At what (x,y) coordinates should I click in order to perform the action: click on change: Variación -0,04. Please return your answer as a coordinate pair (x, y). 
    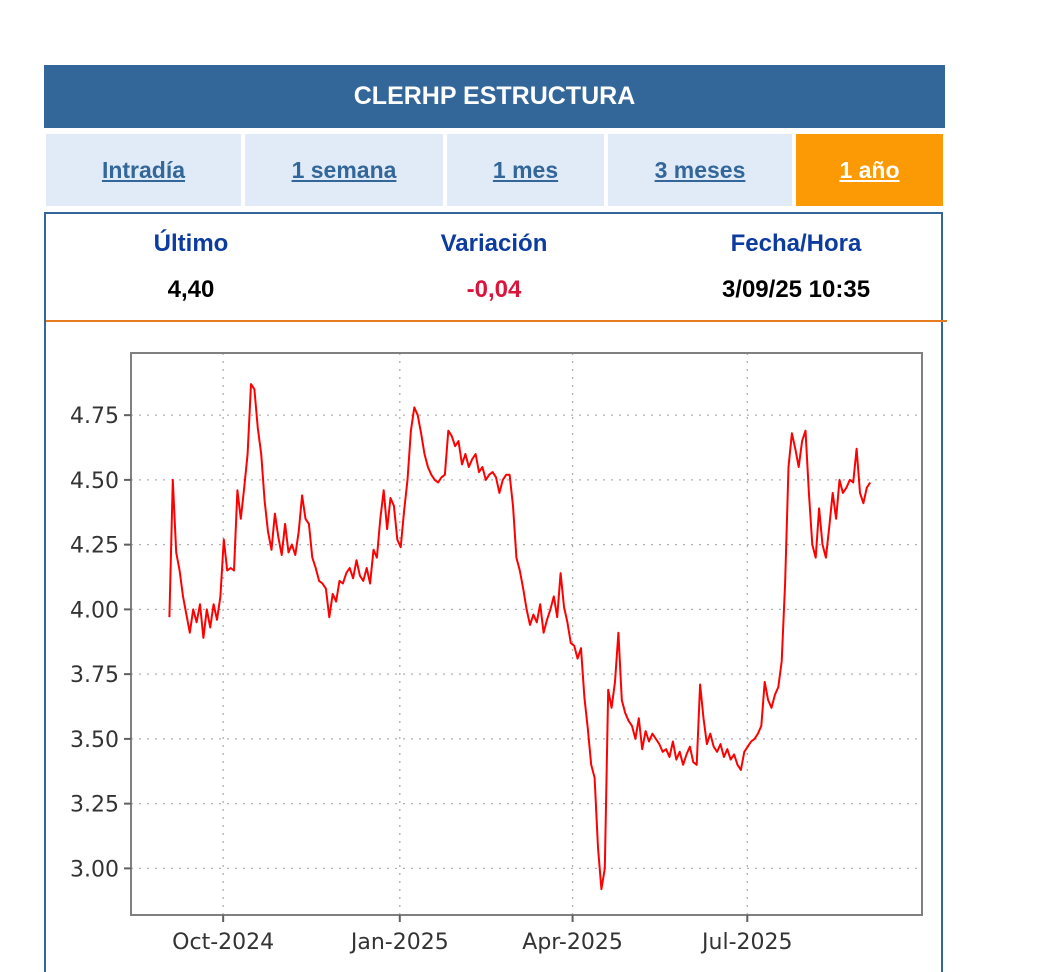
    Looking at the image, I should click on (494, 267).